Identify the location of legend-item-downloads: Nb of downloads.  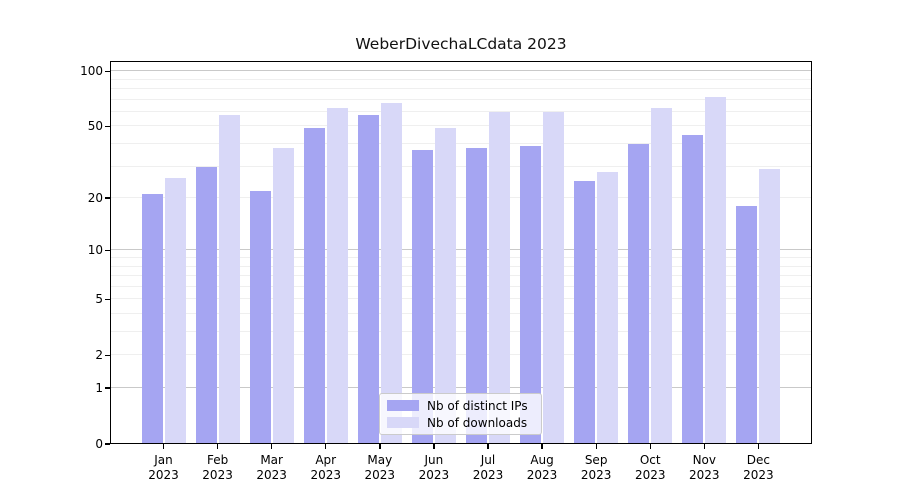
(460, 423).